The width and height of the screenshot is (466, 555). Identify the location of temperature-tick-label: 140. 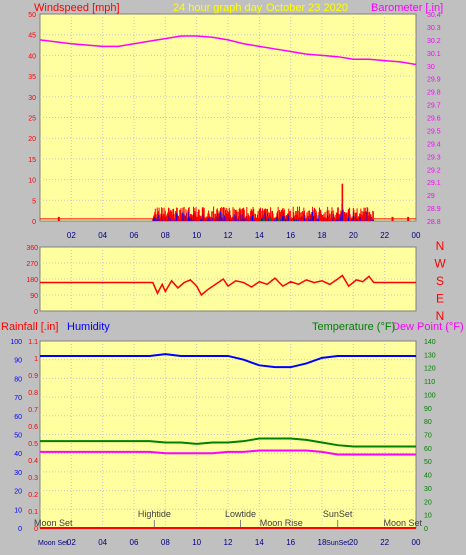
(430, 342).